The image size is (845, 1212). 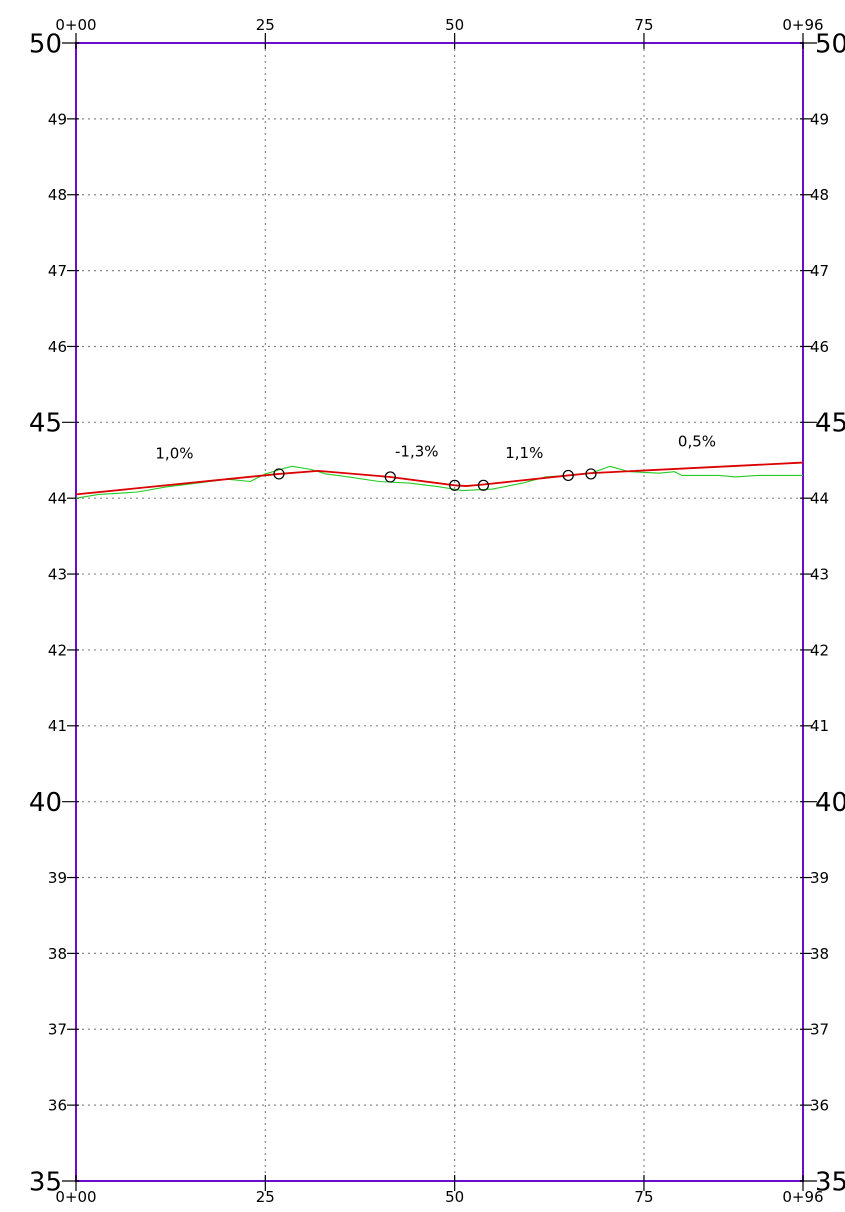 I want to click on y-tick-label-left: 42, so click(x=57, y=650).